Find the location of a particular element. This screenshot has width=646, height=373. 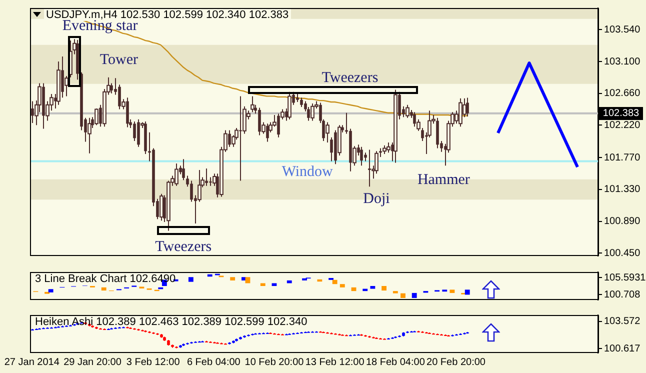

annotation: Tower is located at coordinates (119, 60).